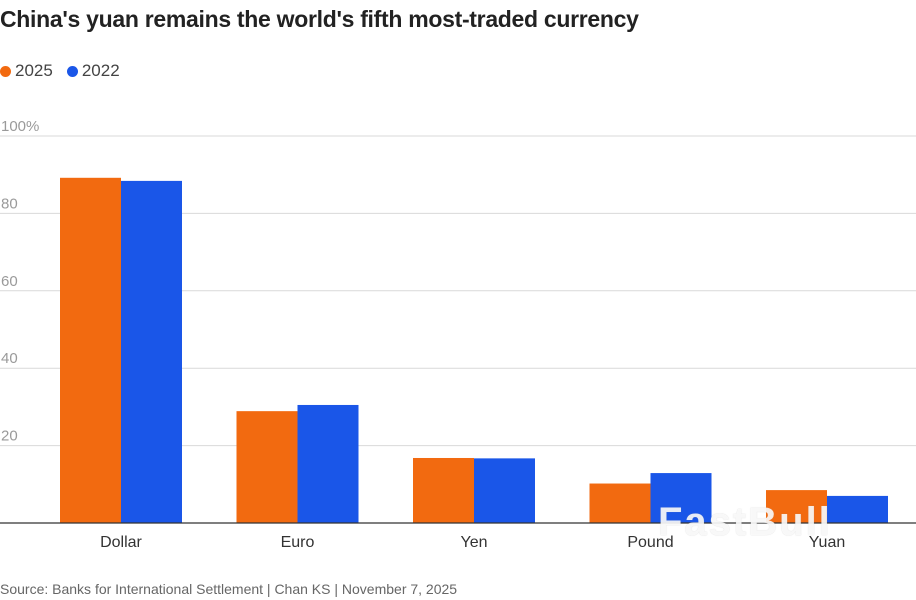 This screenshot has width=916, height=600. What do you see at coordinates (5, 71) in the screenshot?
I see `legend-swatch-2025` at bounding box center [5, 71].